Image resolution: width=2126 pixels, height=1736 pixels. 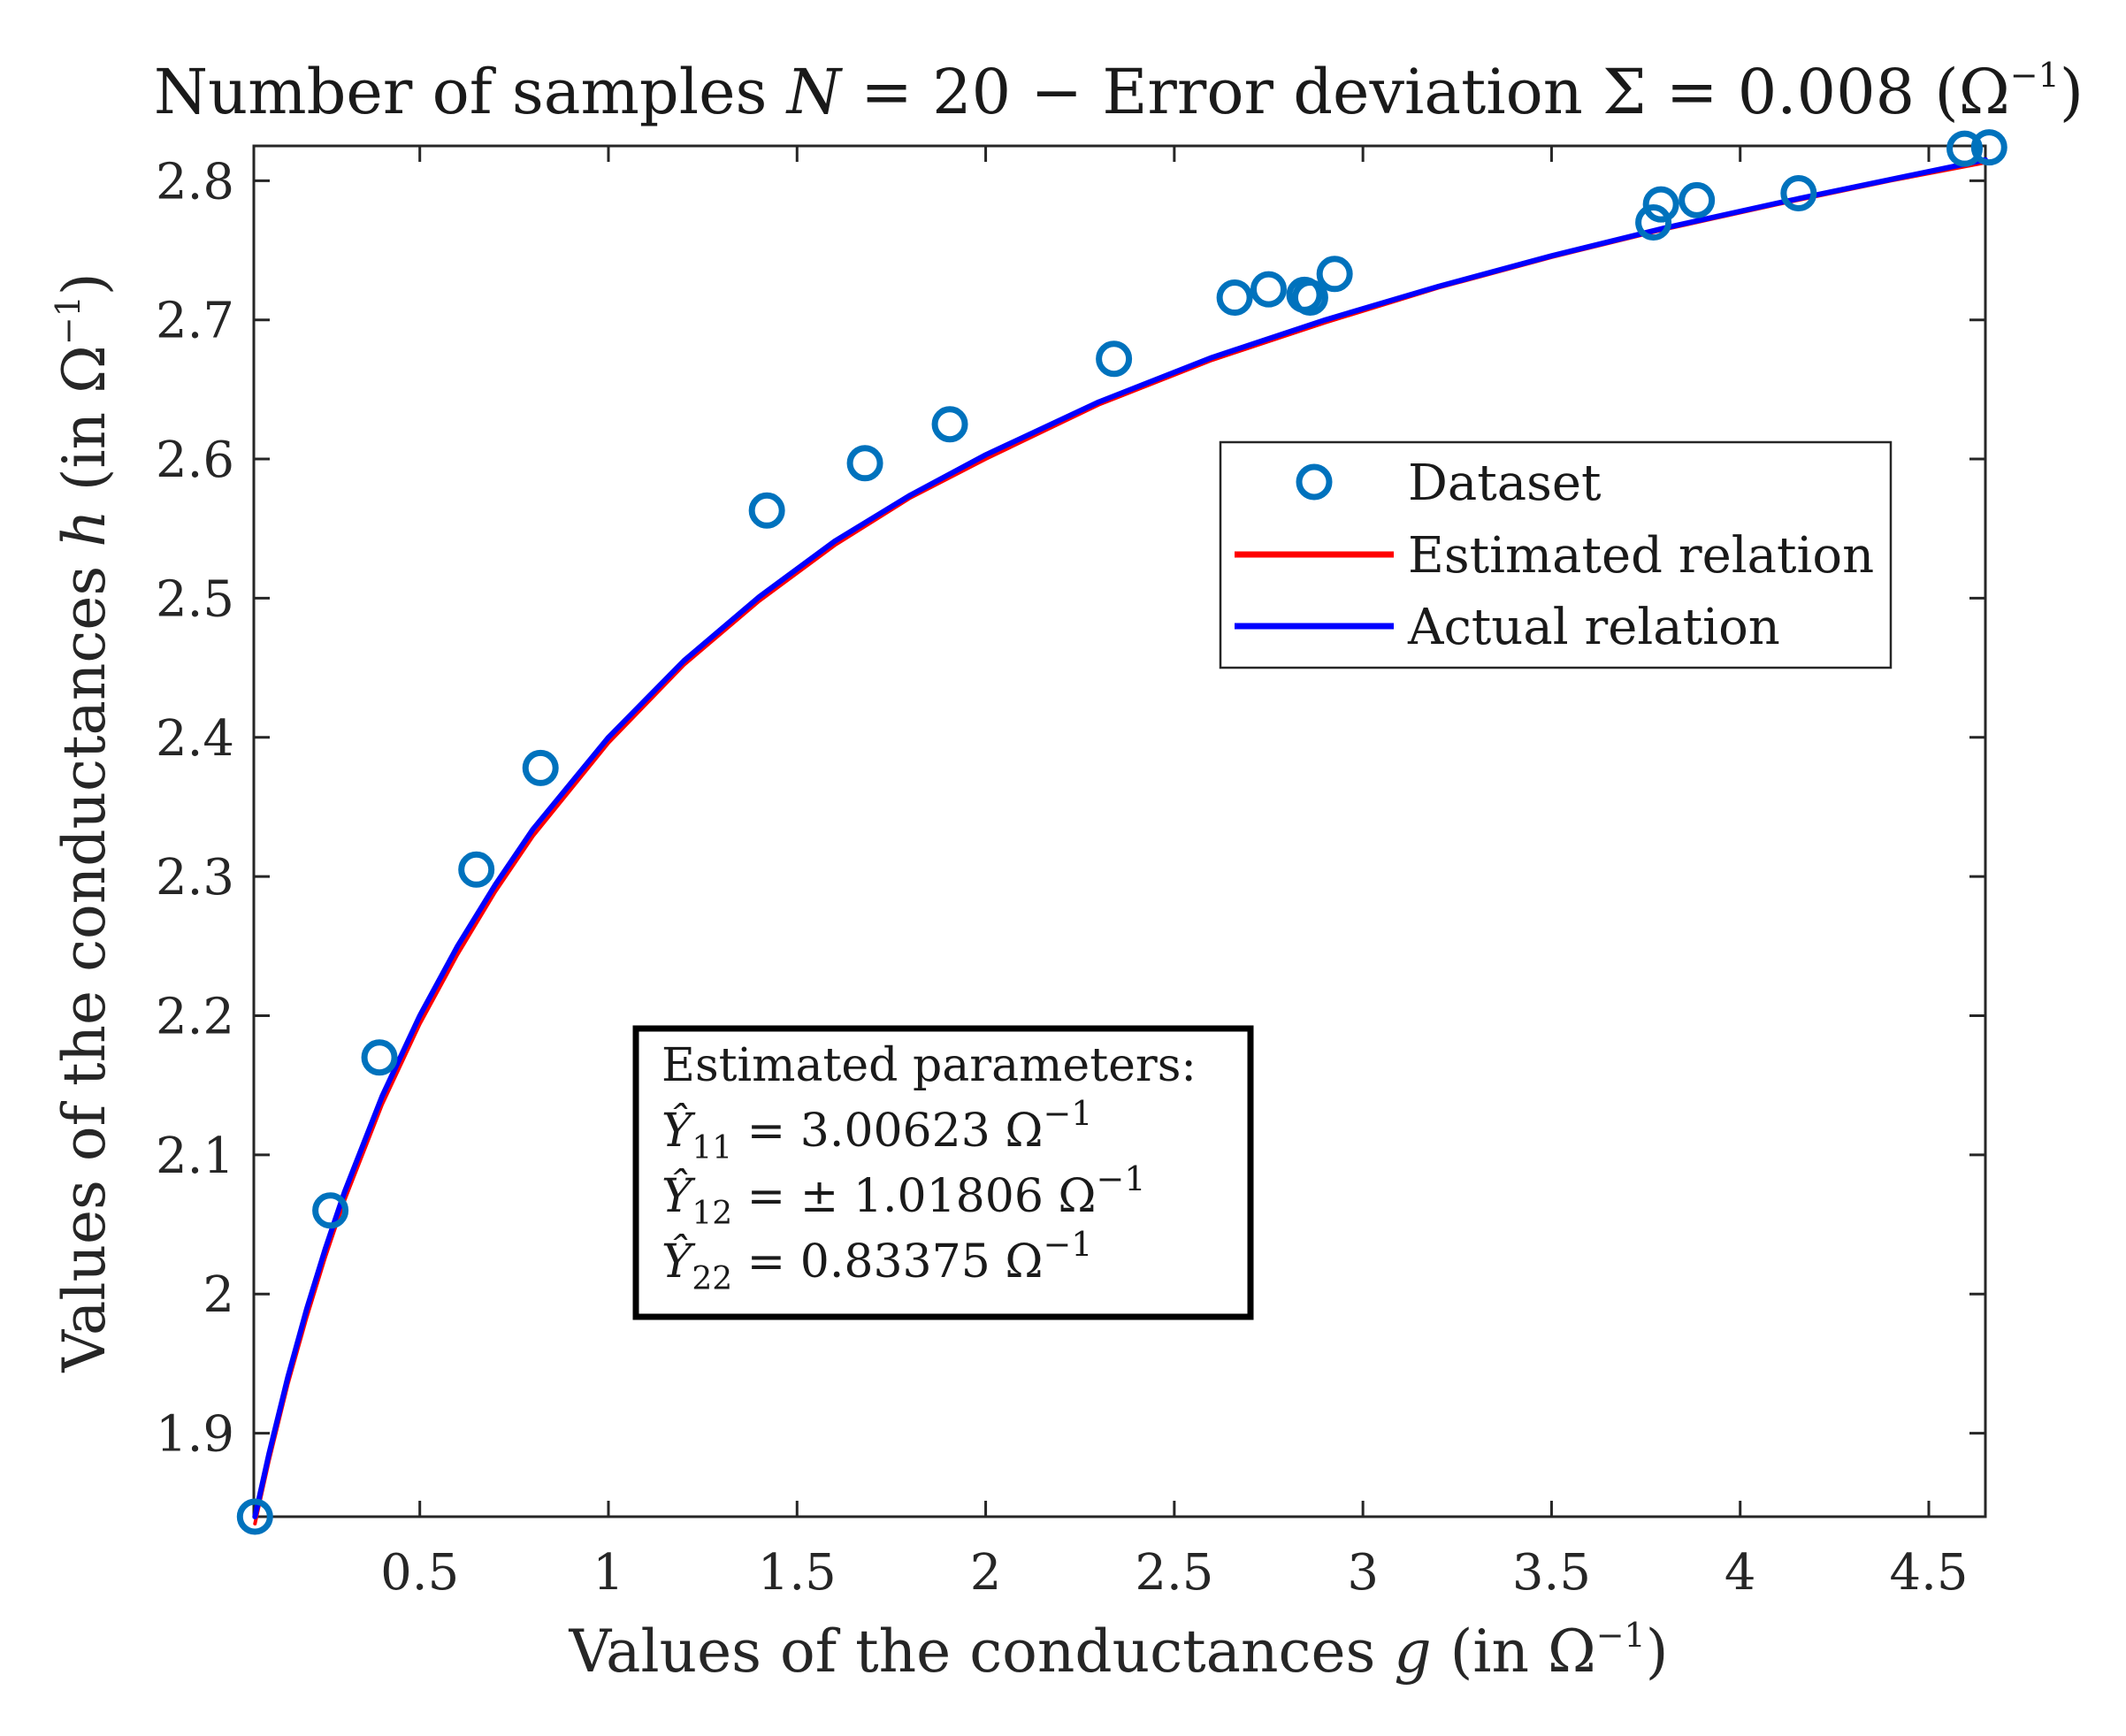 What do you see at coordinates (195, 461) in the screenshot?
I see `y-tick-label: 2.6` at bounding box center [195, 461].